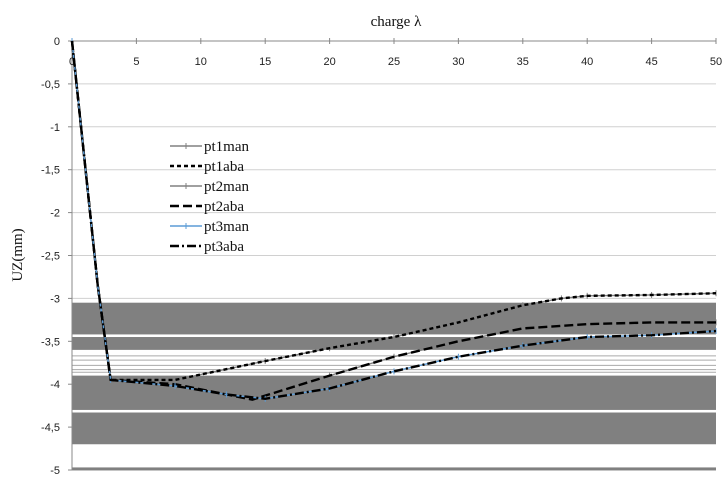 The image size is (722, 478). What do you see at coordinates (396, 22) in the screenshot?
I see `x-axis-title: charge λ` at bounding box center [396, 22].